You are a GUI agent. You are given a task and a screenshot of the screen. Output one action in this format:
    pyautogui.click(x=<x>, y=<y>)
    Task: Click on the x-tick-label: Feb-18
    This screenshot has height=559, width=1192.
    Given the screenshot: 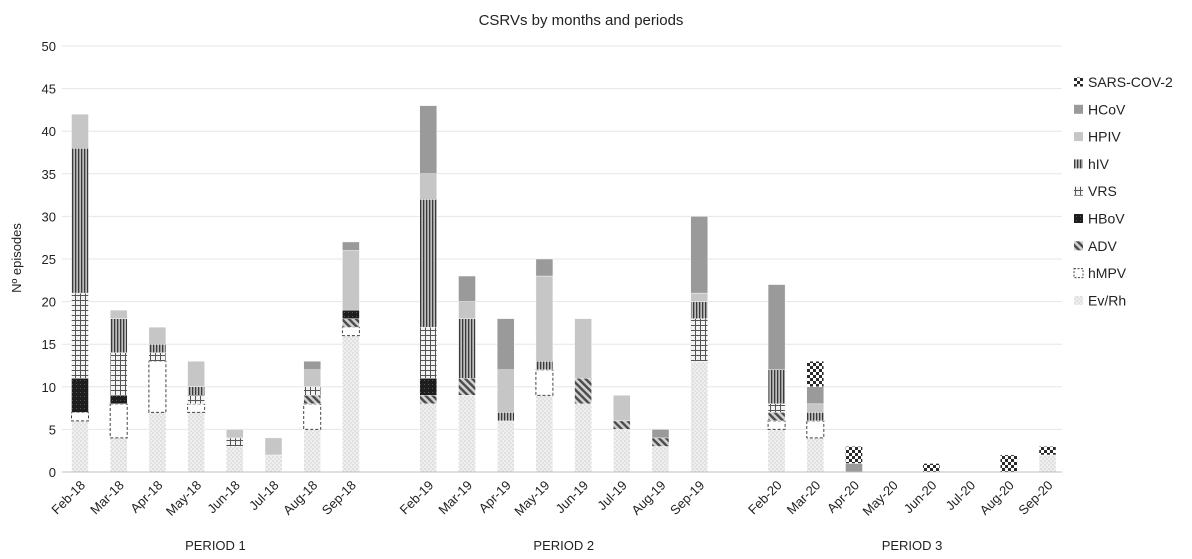 What is the action you would take?
    pyautogui.click(x=68, y=498)
    